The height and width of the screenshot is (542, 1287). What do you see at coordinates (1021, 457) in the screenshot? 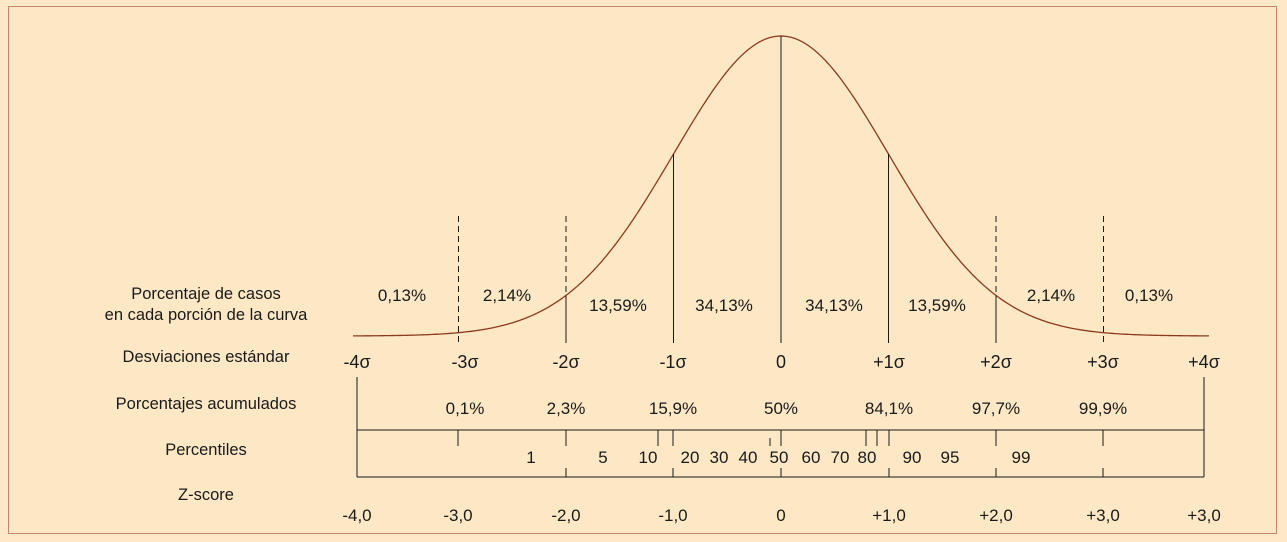
I see `percentile-99: 99` at bounding box center [1021, 457].